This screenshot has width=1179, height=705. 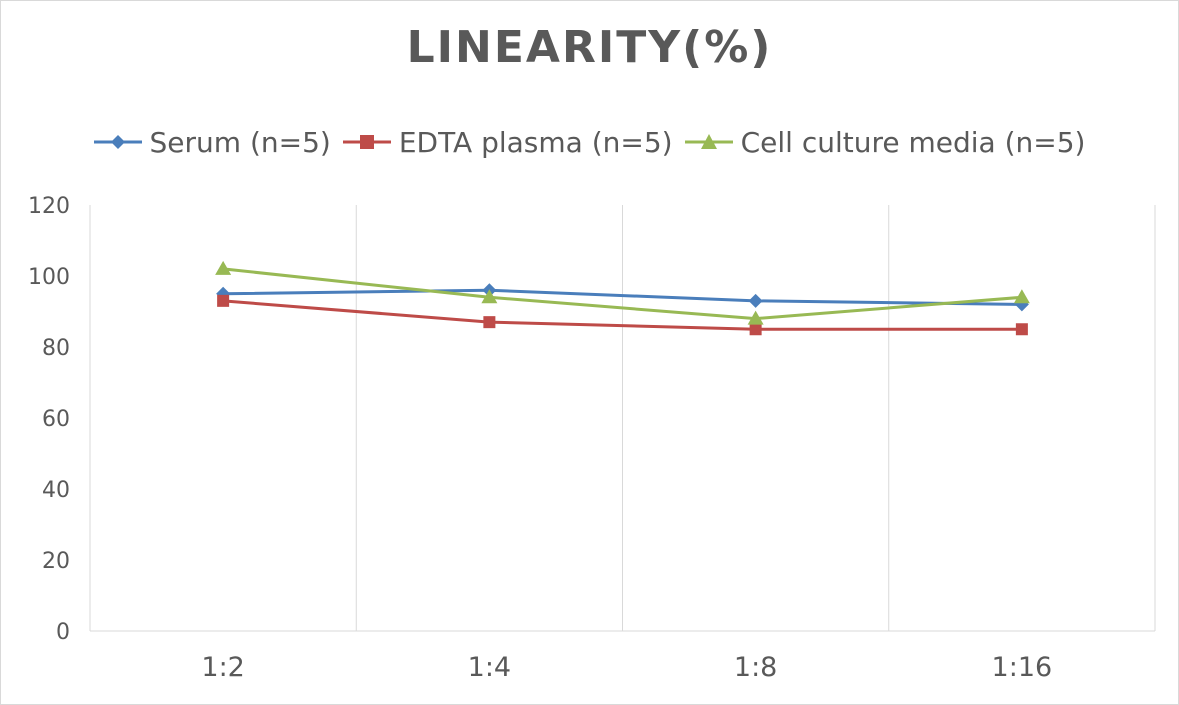 I want to click on legend-label-serum: Serum (n=5), so click(x=240, y=142).